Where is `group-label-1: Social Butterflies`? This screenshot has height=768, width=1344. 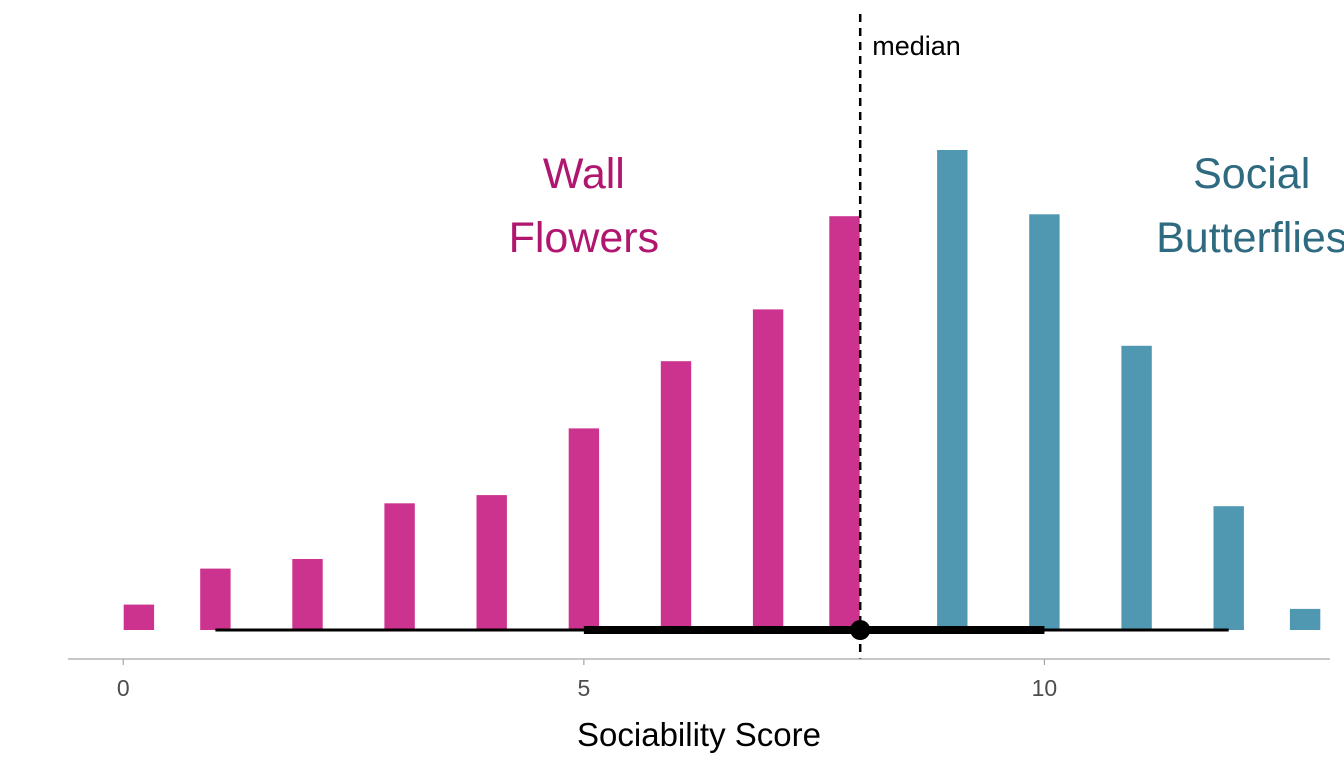 group-label-1: Social Butterflies is located at coordinates (1250, 206).